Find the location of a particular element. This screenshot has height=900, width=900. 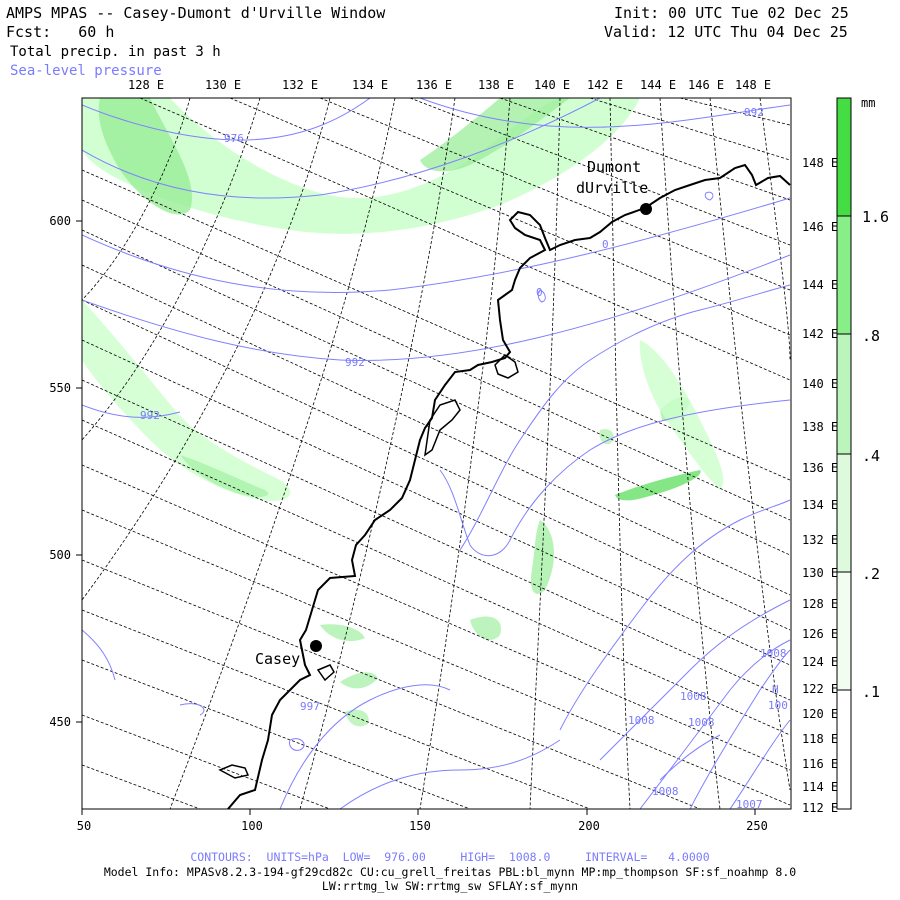

right-lon-label: 144 E is located at coordinates (820, 285).